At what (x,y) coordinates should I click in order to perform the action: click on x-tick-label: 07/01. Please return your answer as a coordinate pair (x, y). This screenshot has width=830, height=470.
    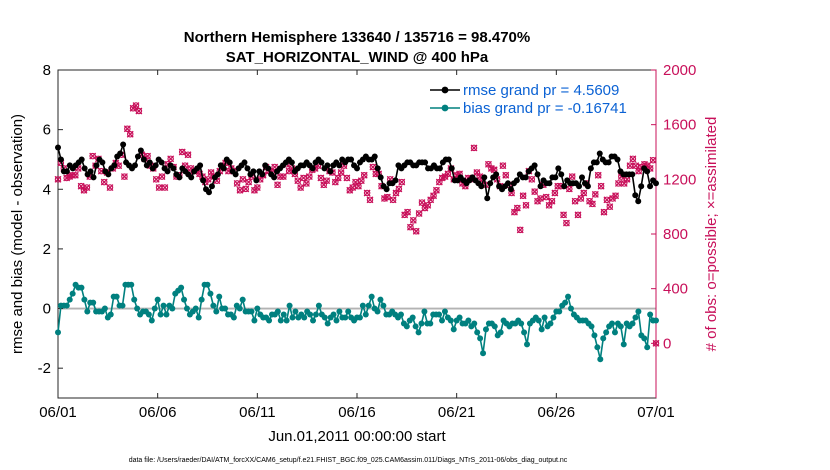
    Looking at the image, I should click on (656, 412).